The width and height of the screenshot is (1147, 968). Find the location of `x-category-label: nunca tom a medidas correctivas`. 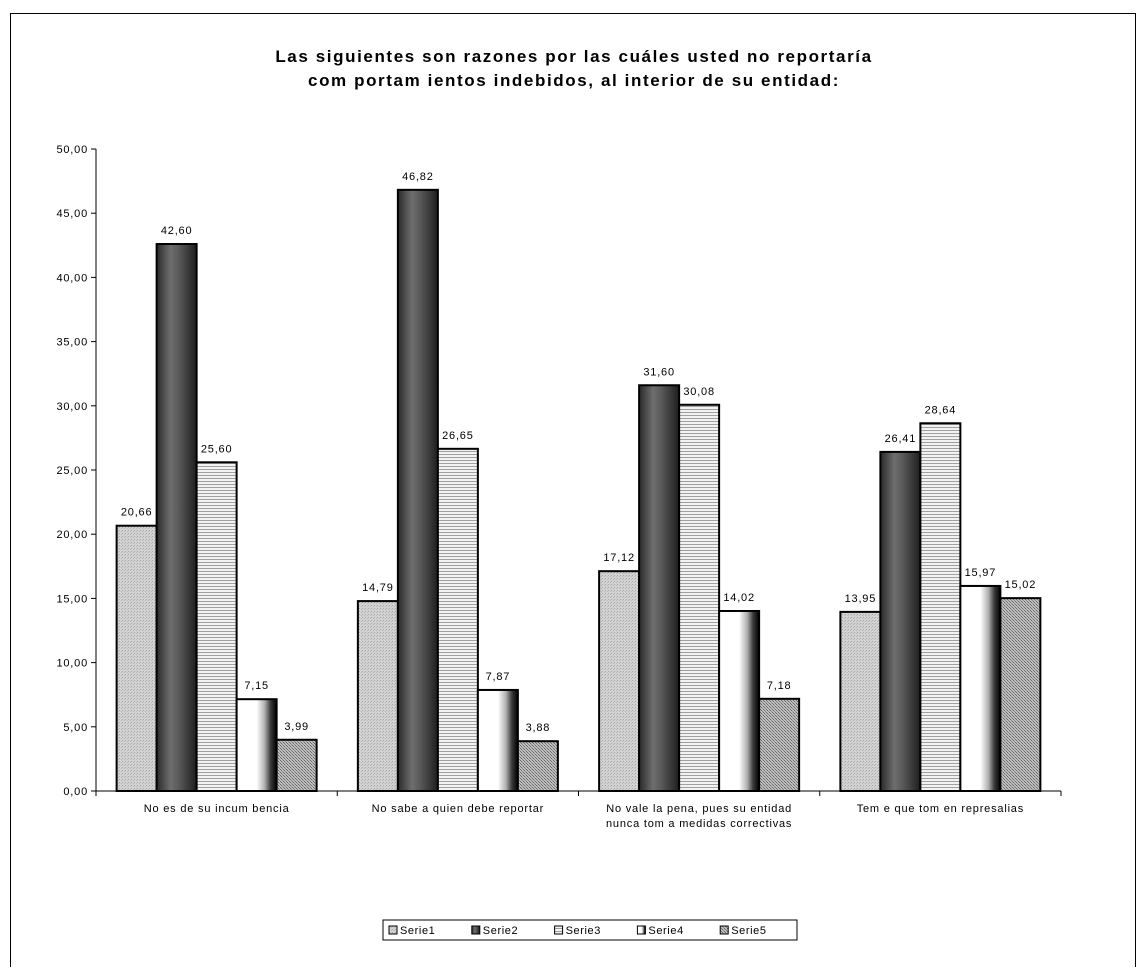

x-category-label: nunca tom a medidas correctivas is located at coordinates (699, 824).